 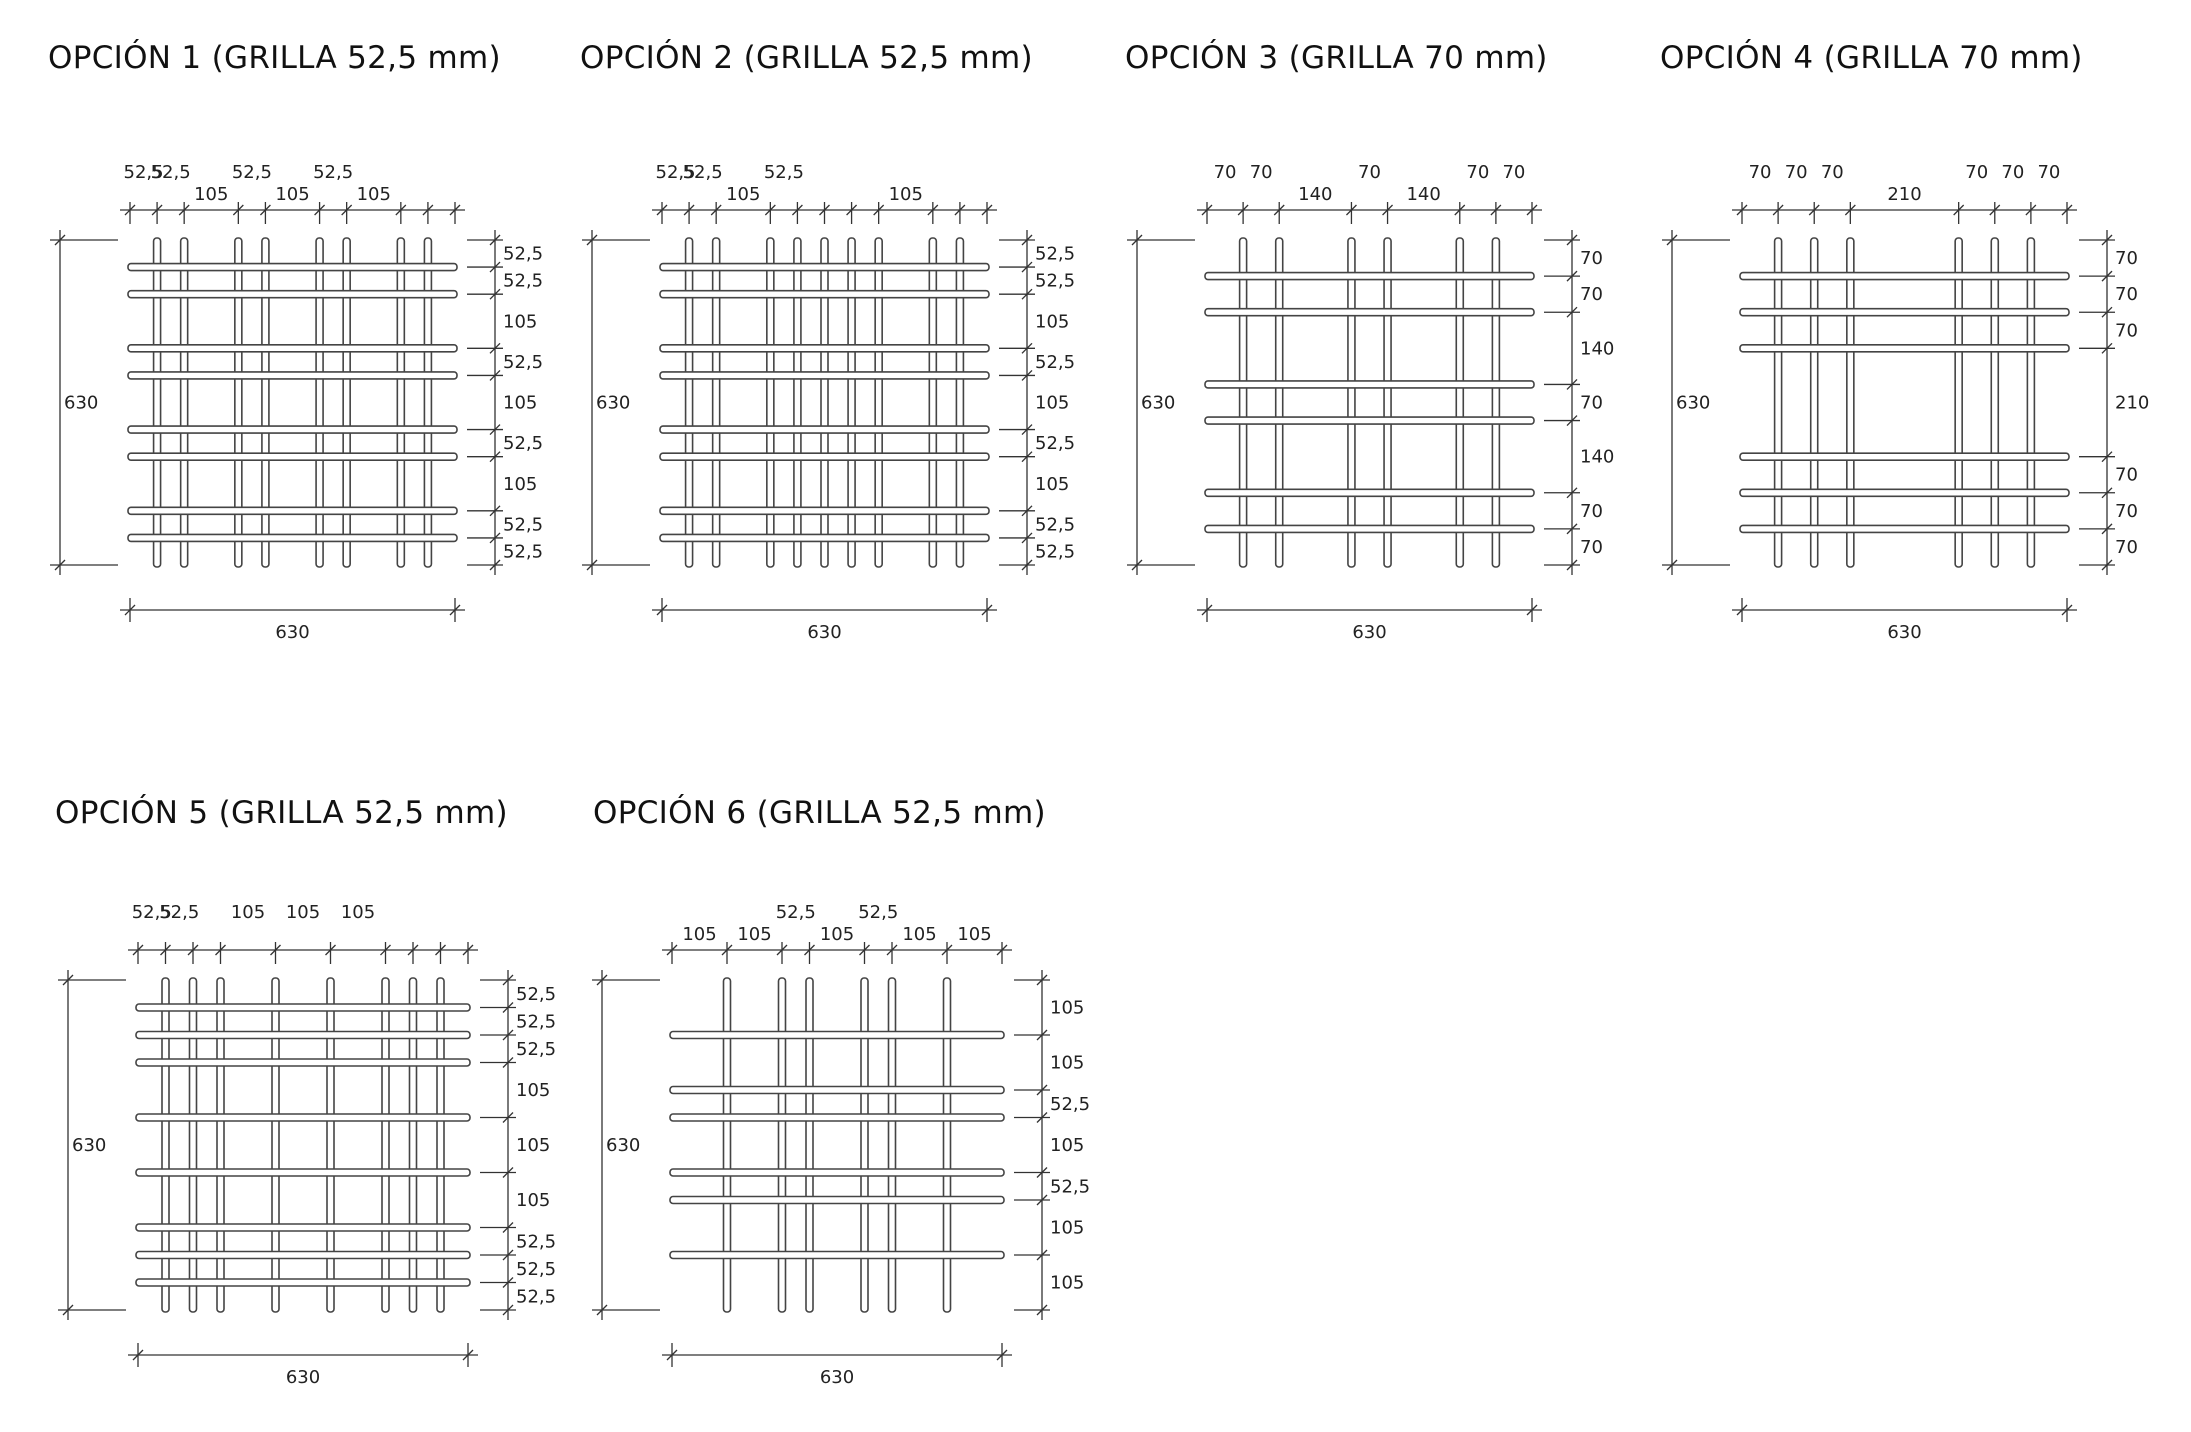 I want to click on top-dimension-label: 210, so click(x=1904, y=194).